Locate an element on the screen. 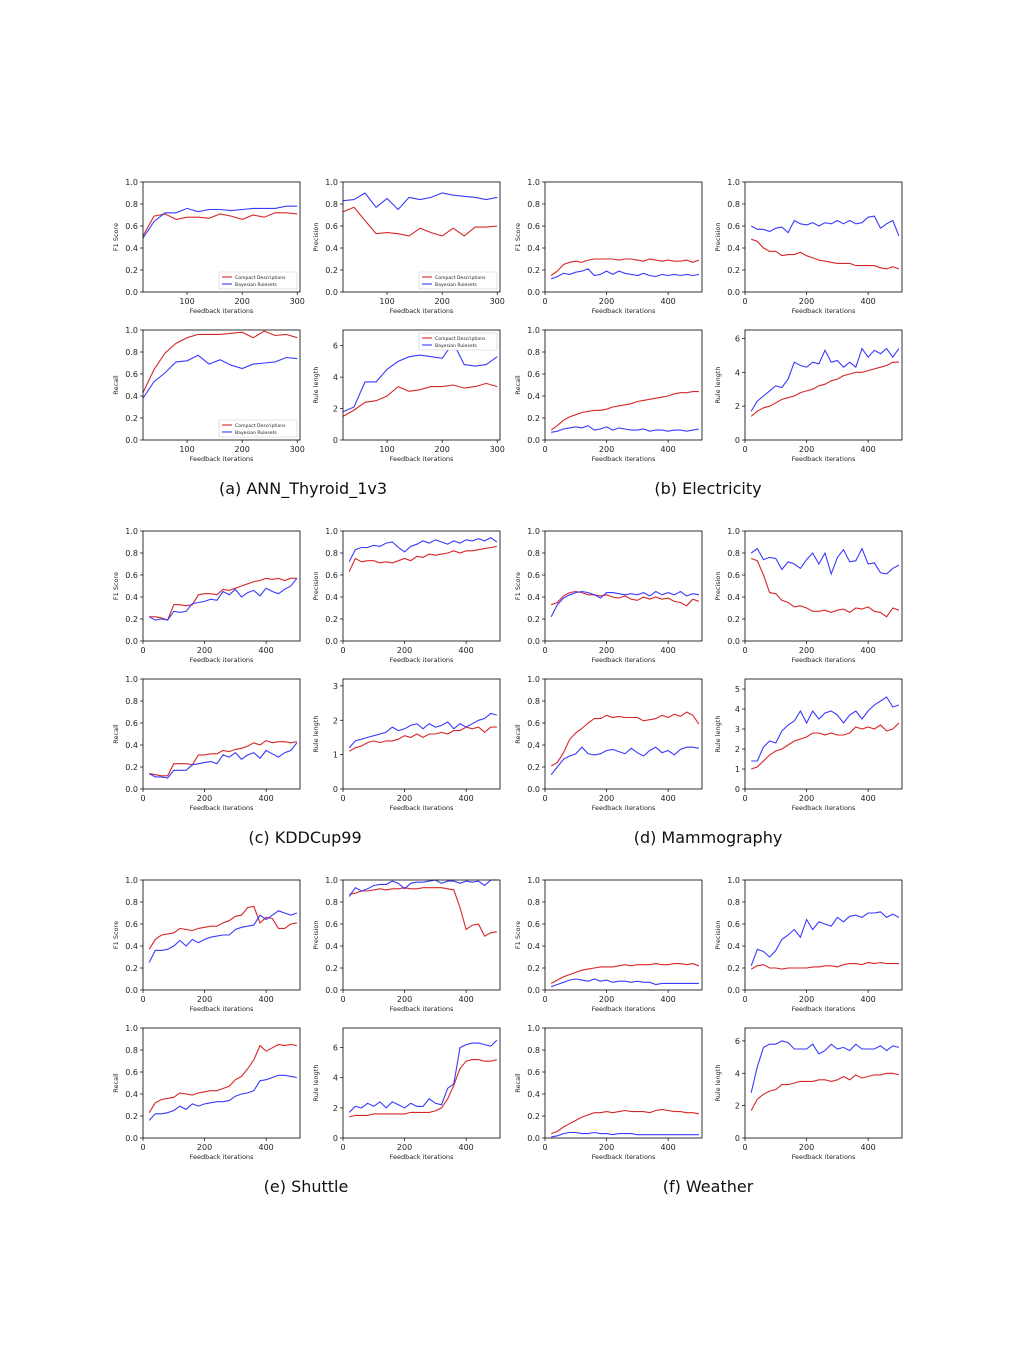  y-tick-label: 6 is located at coordinates (737, 1041).